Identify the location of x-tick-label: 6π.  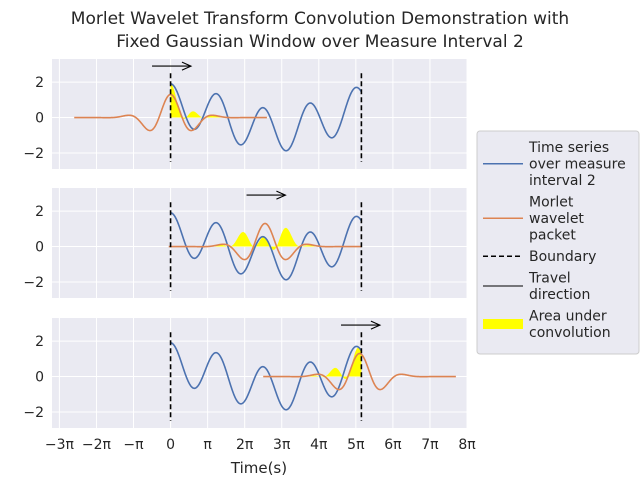
(393, 445).